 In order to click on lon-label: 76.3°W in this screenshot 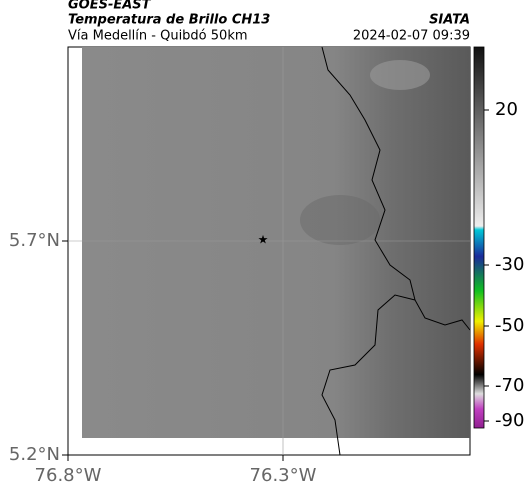, I will do `click(283, 475)`.